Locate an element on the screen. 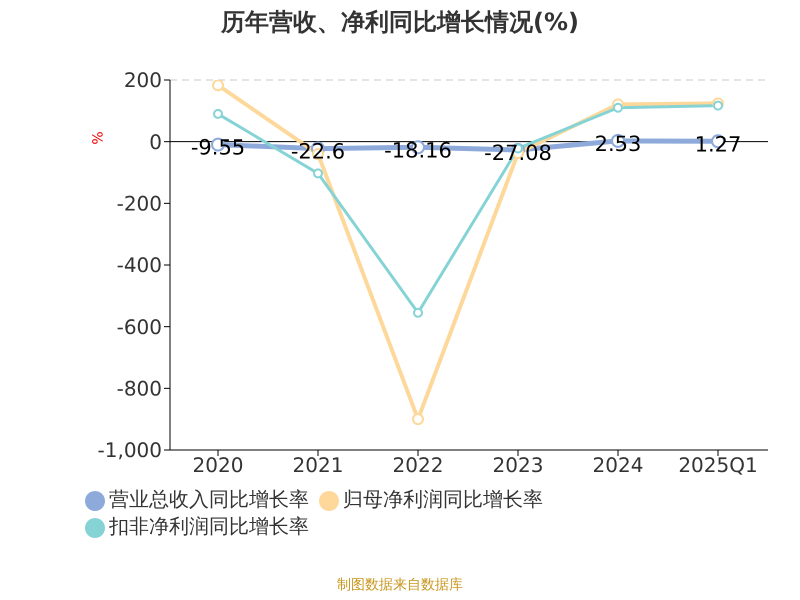  data-label: -18.16 is located at coordinates (418, 150).